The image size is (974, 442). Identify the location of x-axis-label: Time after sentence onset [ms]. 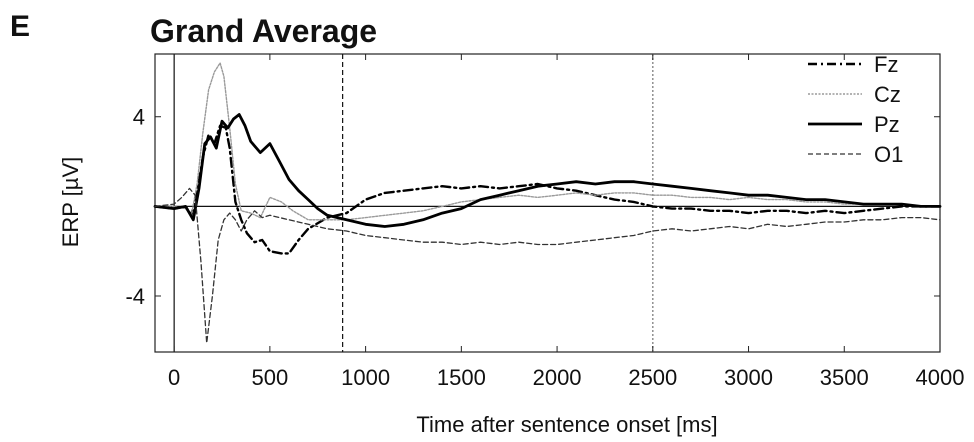
(566, 424).